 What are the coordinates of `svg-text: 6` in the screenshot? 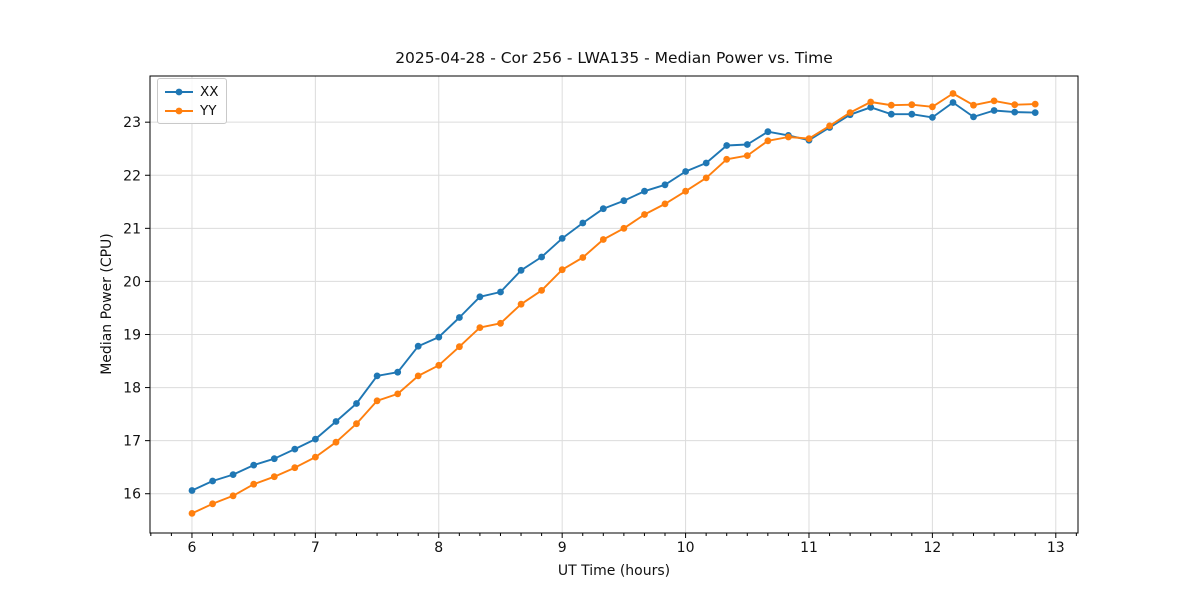 It's located at (191, 548).